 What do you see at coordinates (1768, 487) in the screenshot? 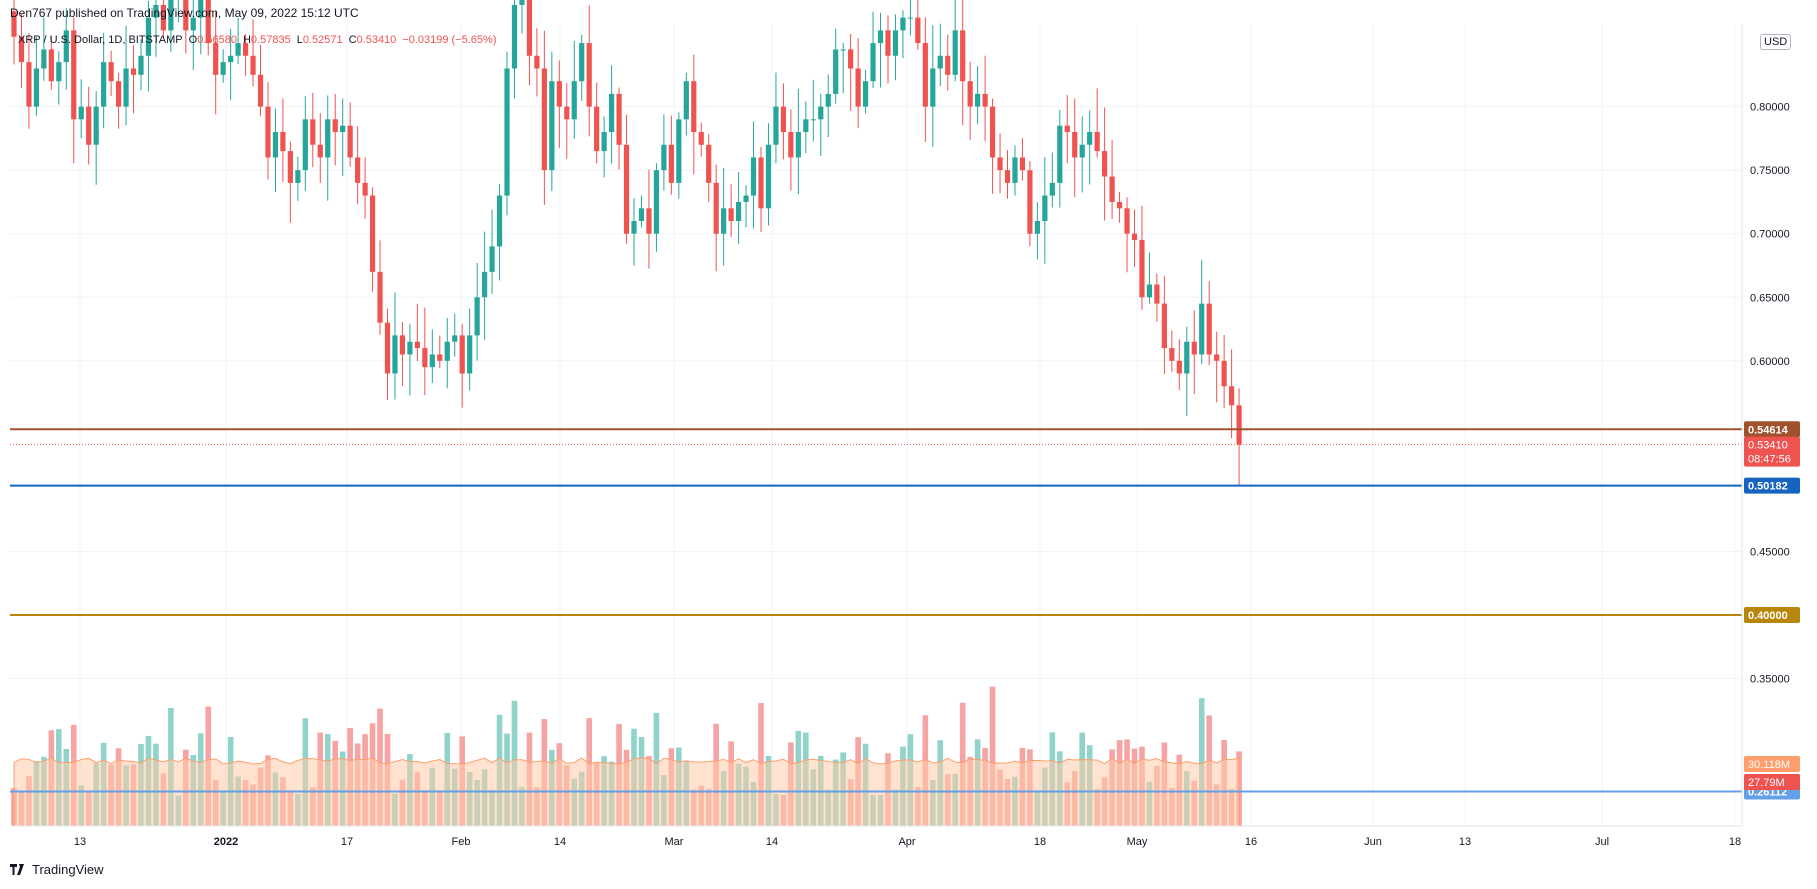
I see `level-price-label: 0.50182` at bounding box center [1768, 487].